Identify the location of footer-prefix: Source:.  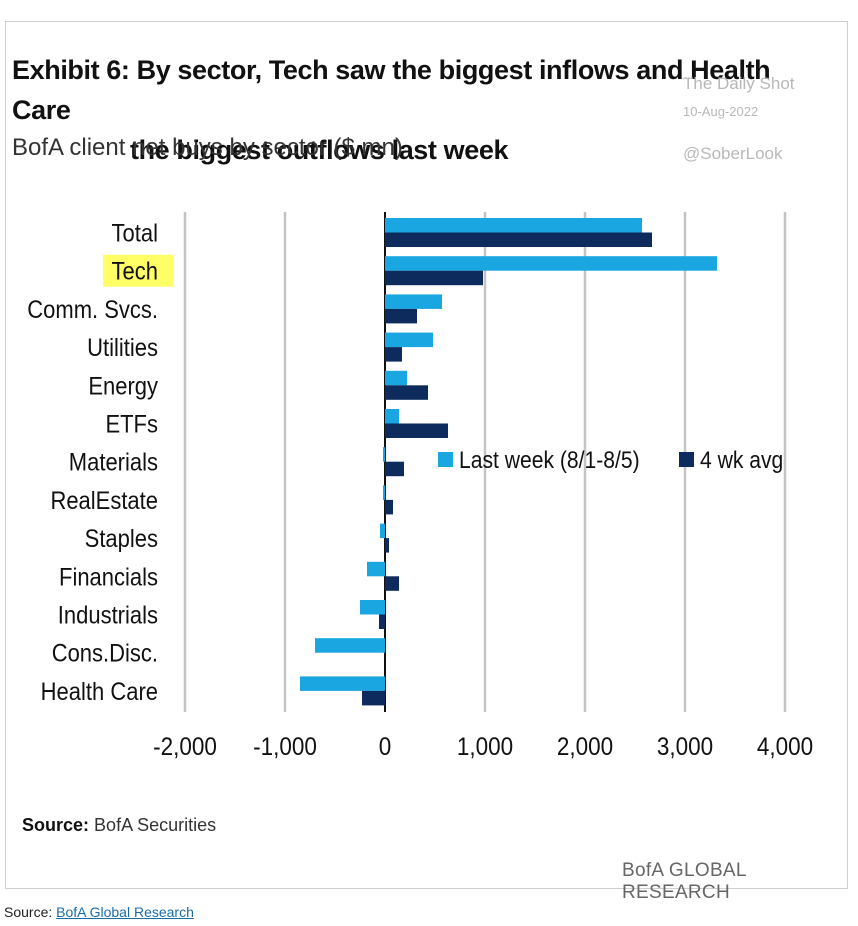
(28, 912).